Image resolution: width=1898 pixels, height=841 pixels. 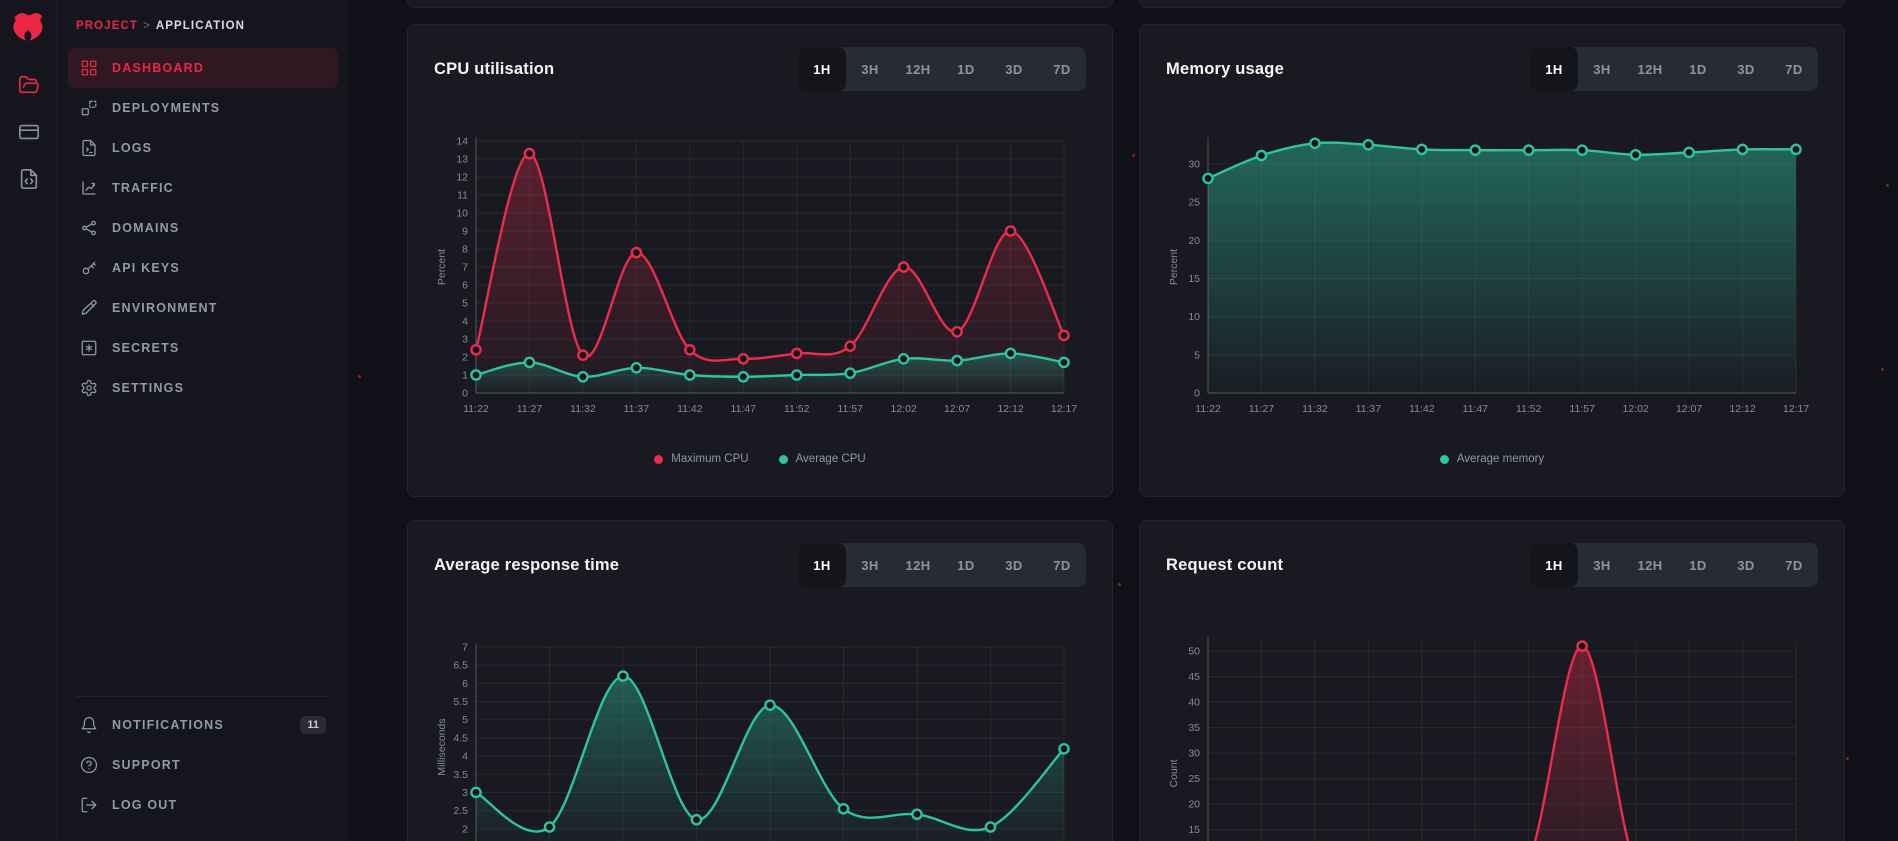 What do you see at coordinates (1582, 409) in the screenshot?
I see `svg-text: 11:57` at bounding box center [1582, 409].